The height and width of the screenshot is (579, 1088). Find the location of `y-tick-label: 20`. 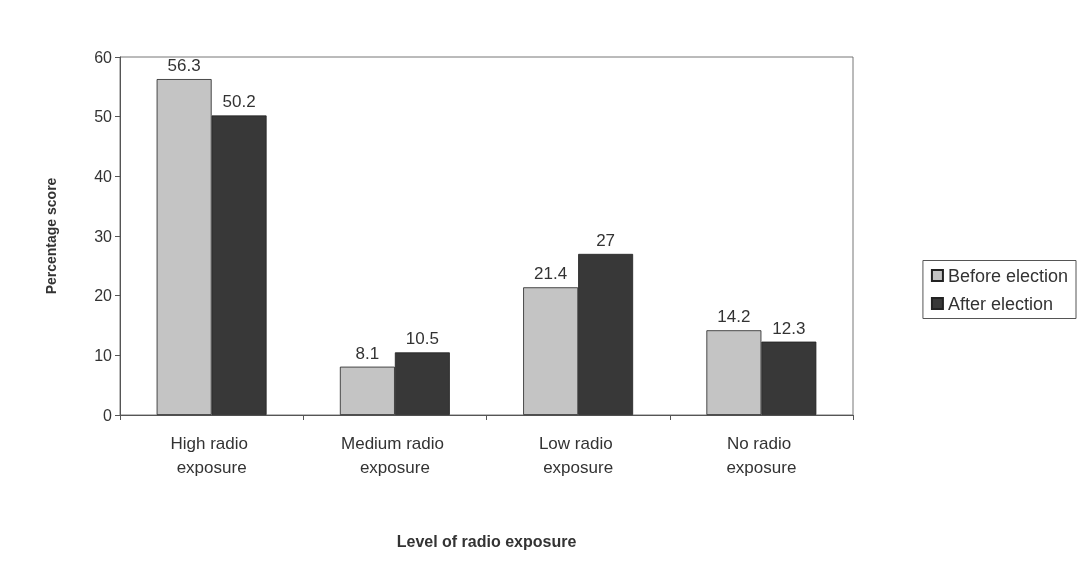

y-tick-label: 20 is located at coordinates (103, 296).